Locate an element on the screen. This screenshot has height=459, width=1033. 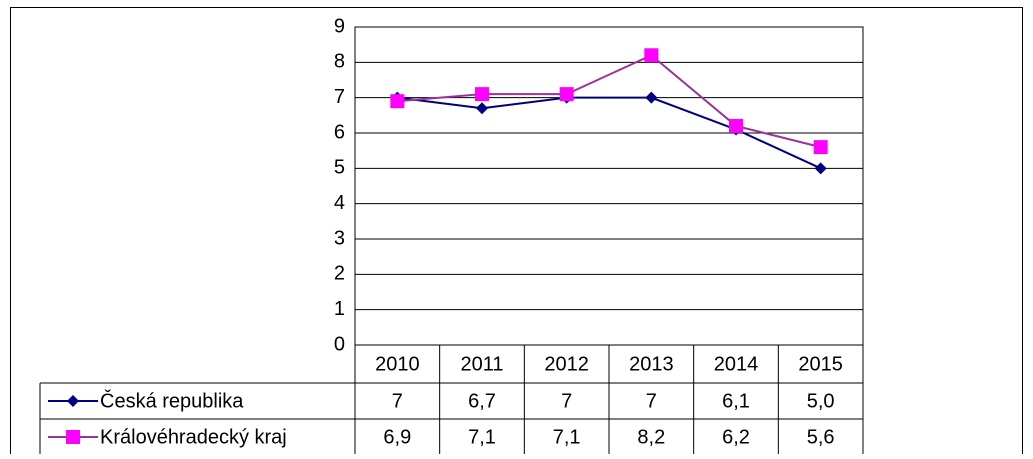
x-tick-label: 2012 is located at coordinates (566, 364).